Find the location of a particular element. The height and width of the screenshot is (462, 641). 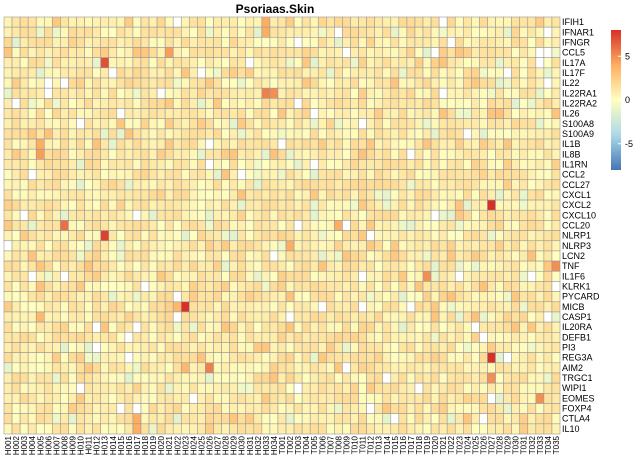

column-label: H027 is located at coordinates (218, 445).